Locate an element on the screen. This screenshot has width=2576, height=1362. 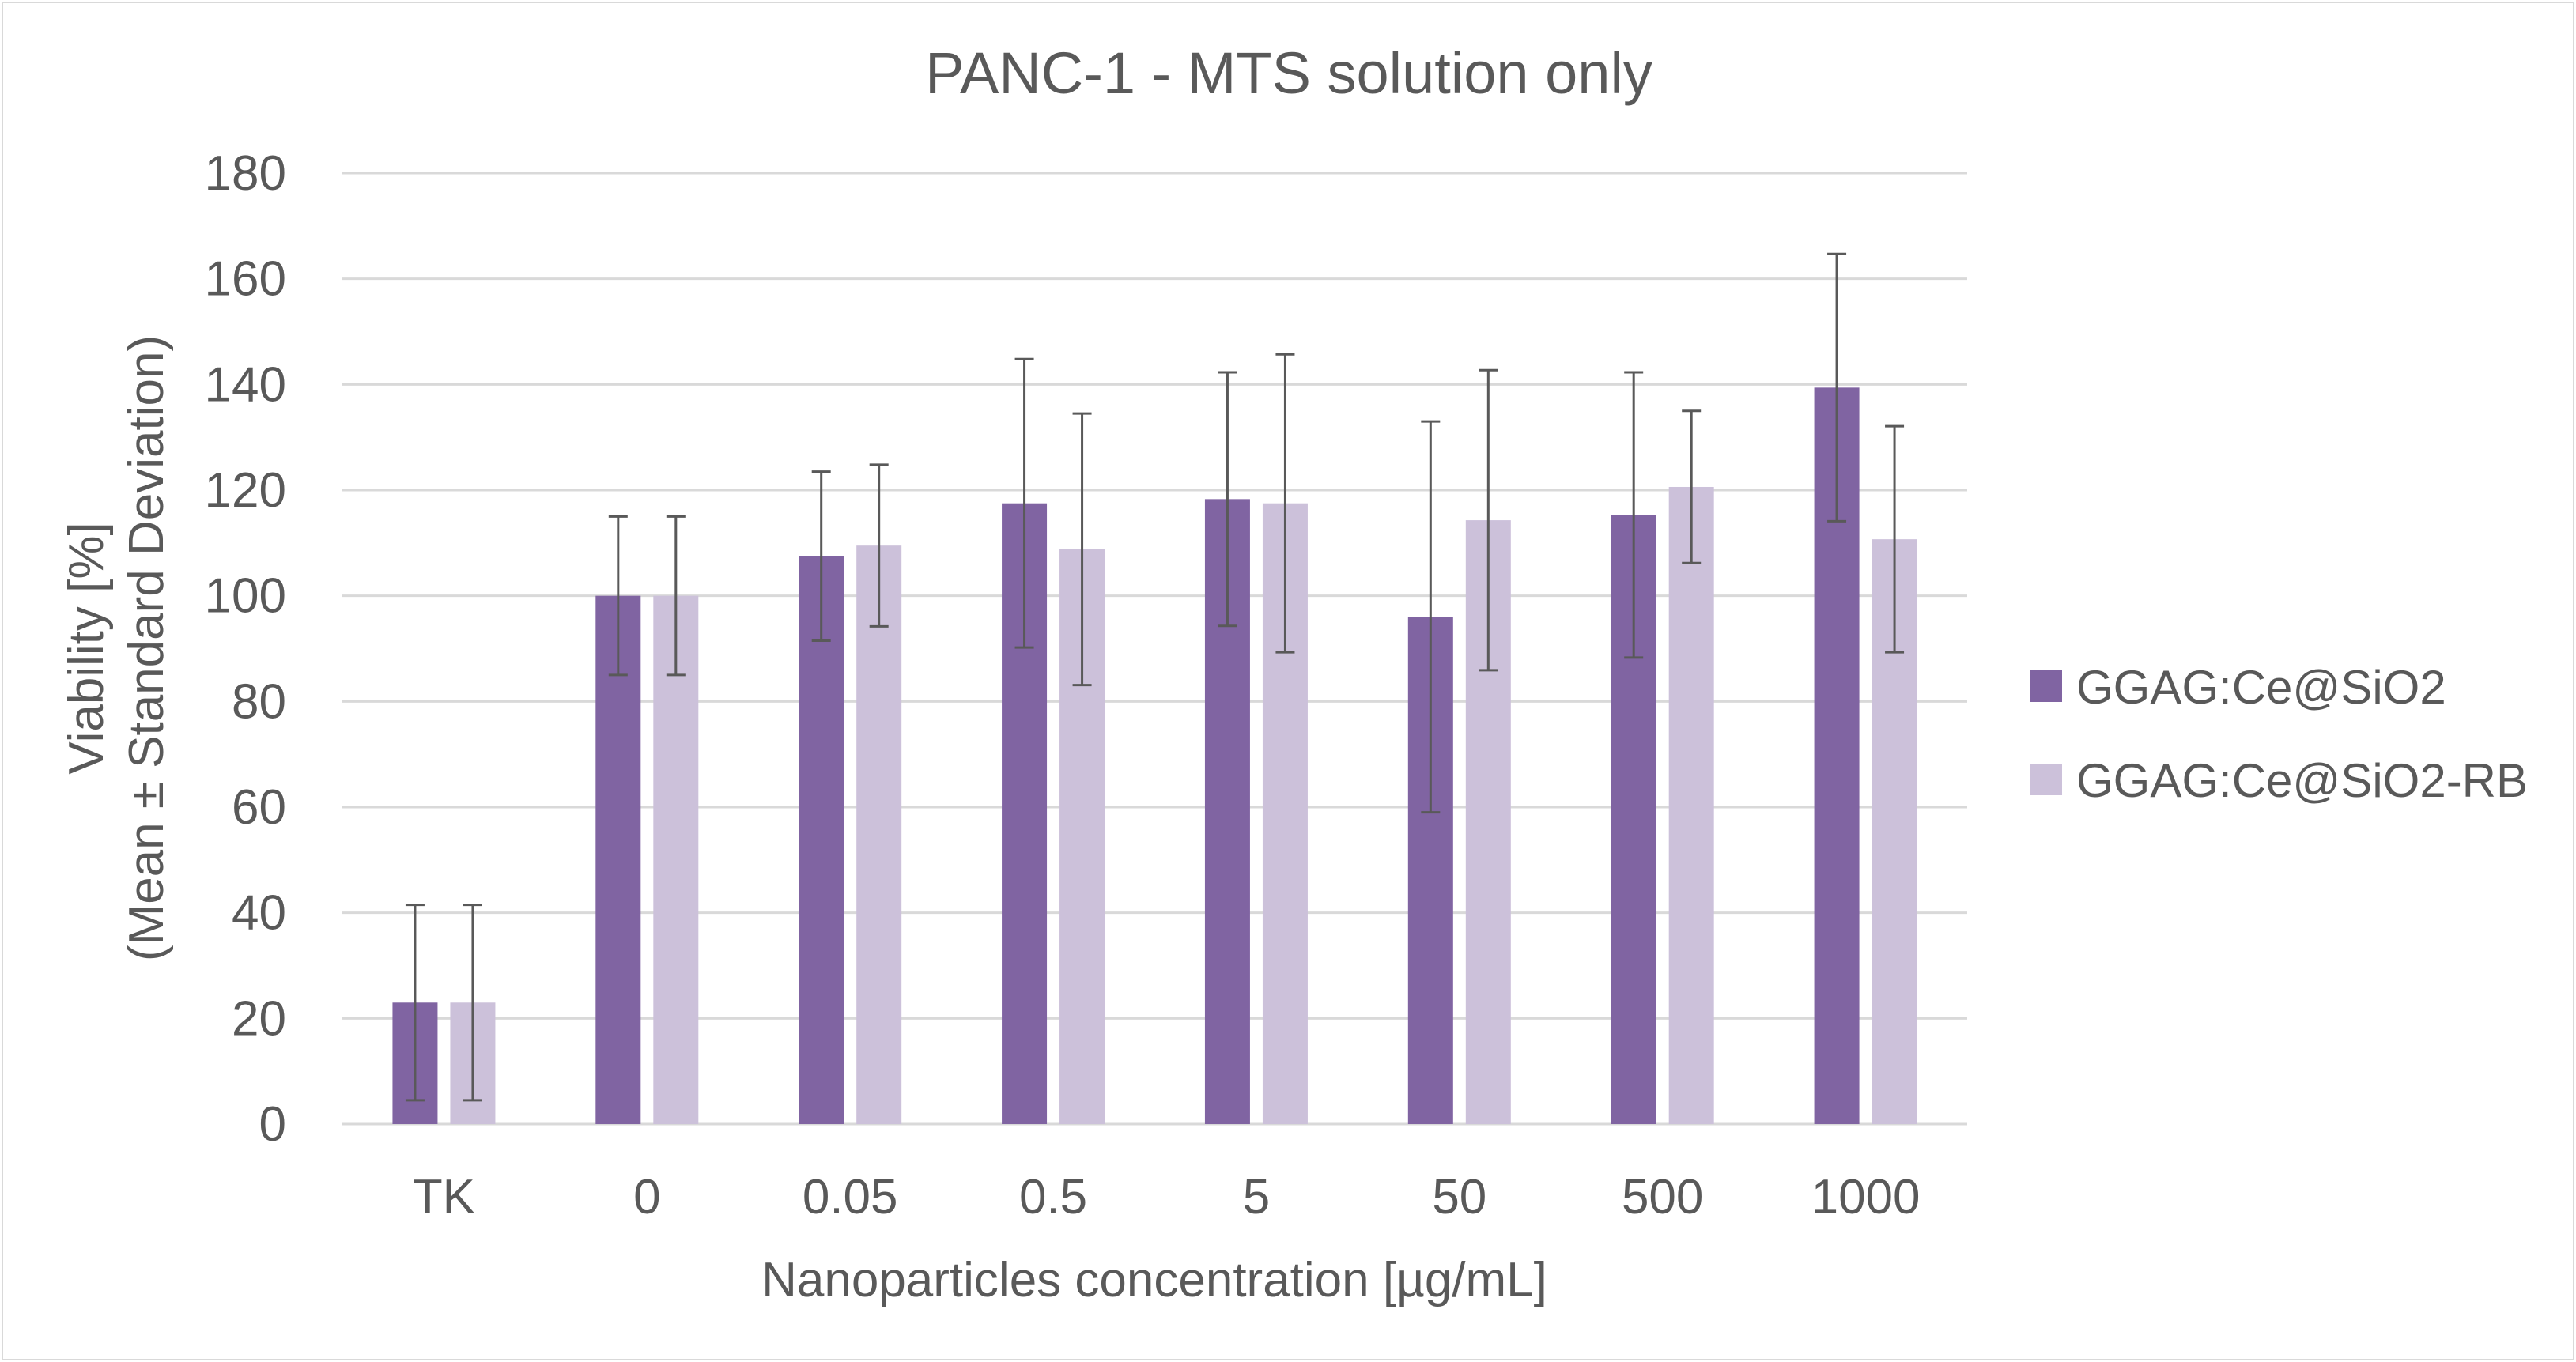
x-tick-label: 50 is located at coordinates (1459, 1197).